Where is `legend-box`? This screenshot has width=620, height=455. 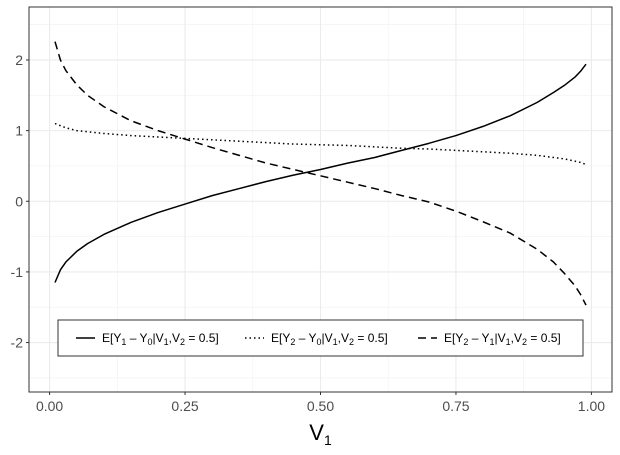 legend-box is located at coordinates (320, 338).